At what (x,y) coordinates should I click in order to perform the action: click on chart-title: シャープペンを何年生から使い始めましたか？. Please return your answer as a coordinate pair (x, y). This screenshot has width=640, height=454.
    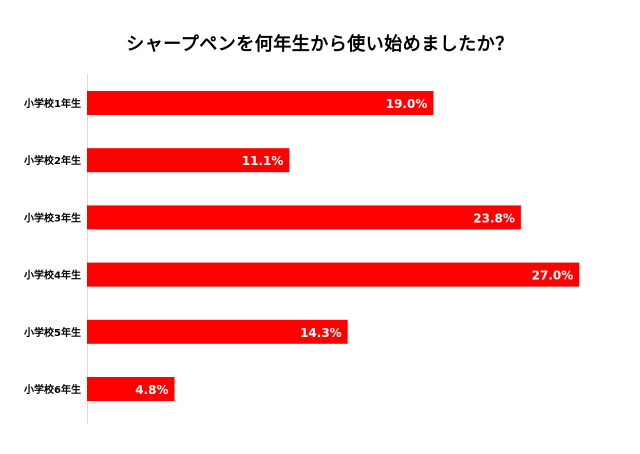
    Looking at the image, I should click on (320, 44).